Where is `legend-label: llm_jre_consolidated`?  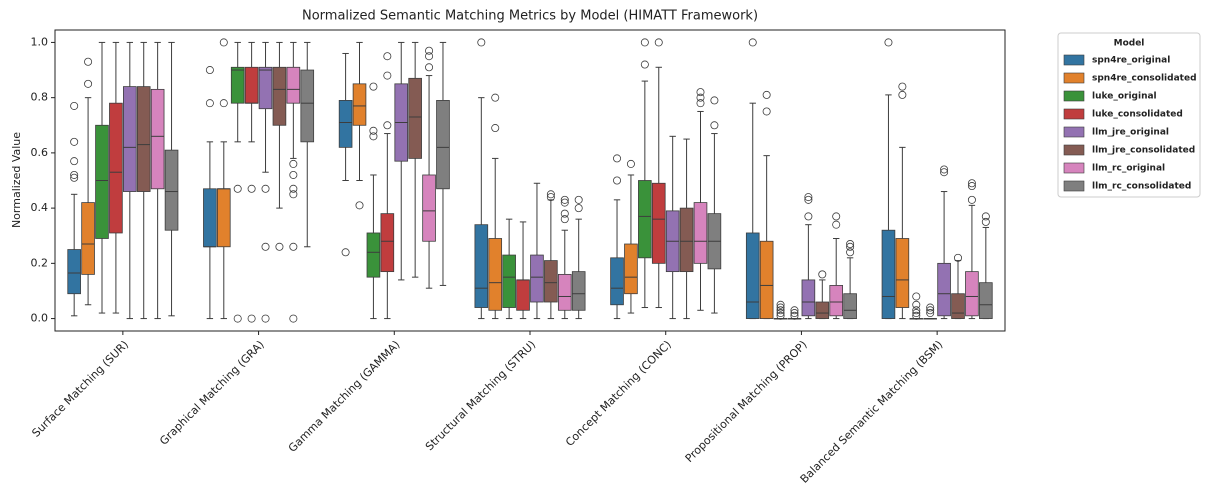
legend-label: llm_jre_consolidated is located at coordinates (1143, 151).